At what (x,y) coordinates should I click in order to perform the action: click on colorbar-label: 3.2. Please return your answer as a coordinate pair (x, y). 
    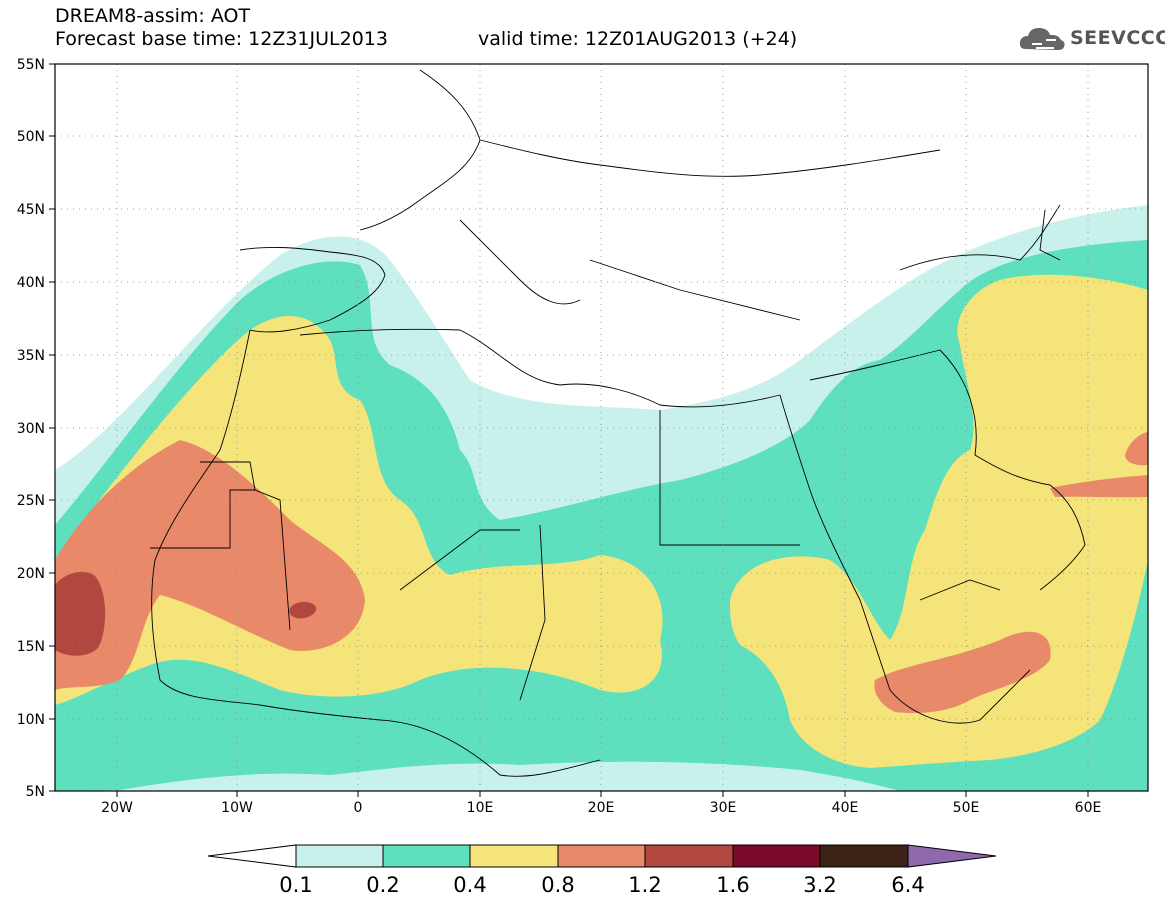
    Looking at the image, I should click on (819, 885).